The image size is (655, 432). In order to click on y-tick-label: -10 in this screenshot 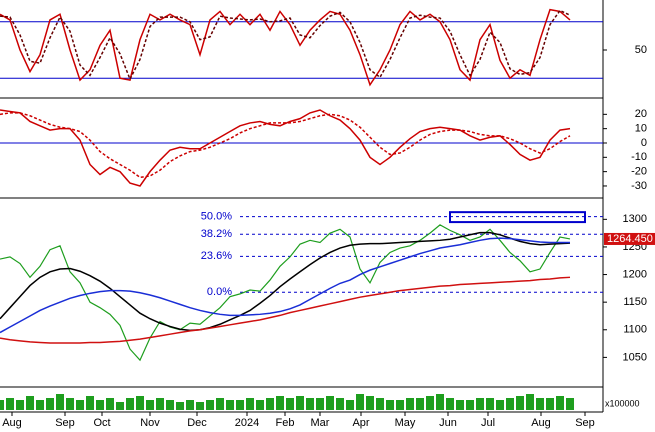, I will do `click(639, 157)`.